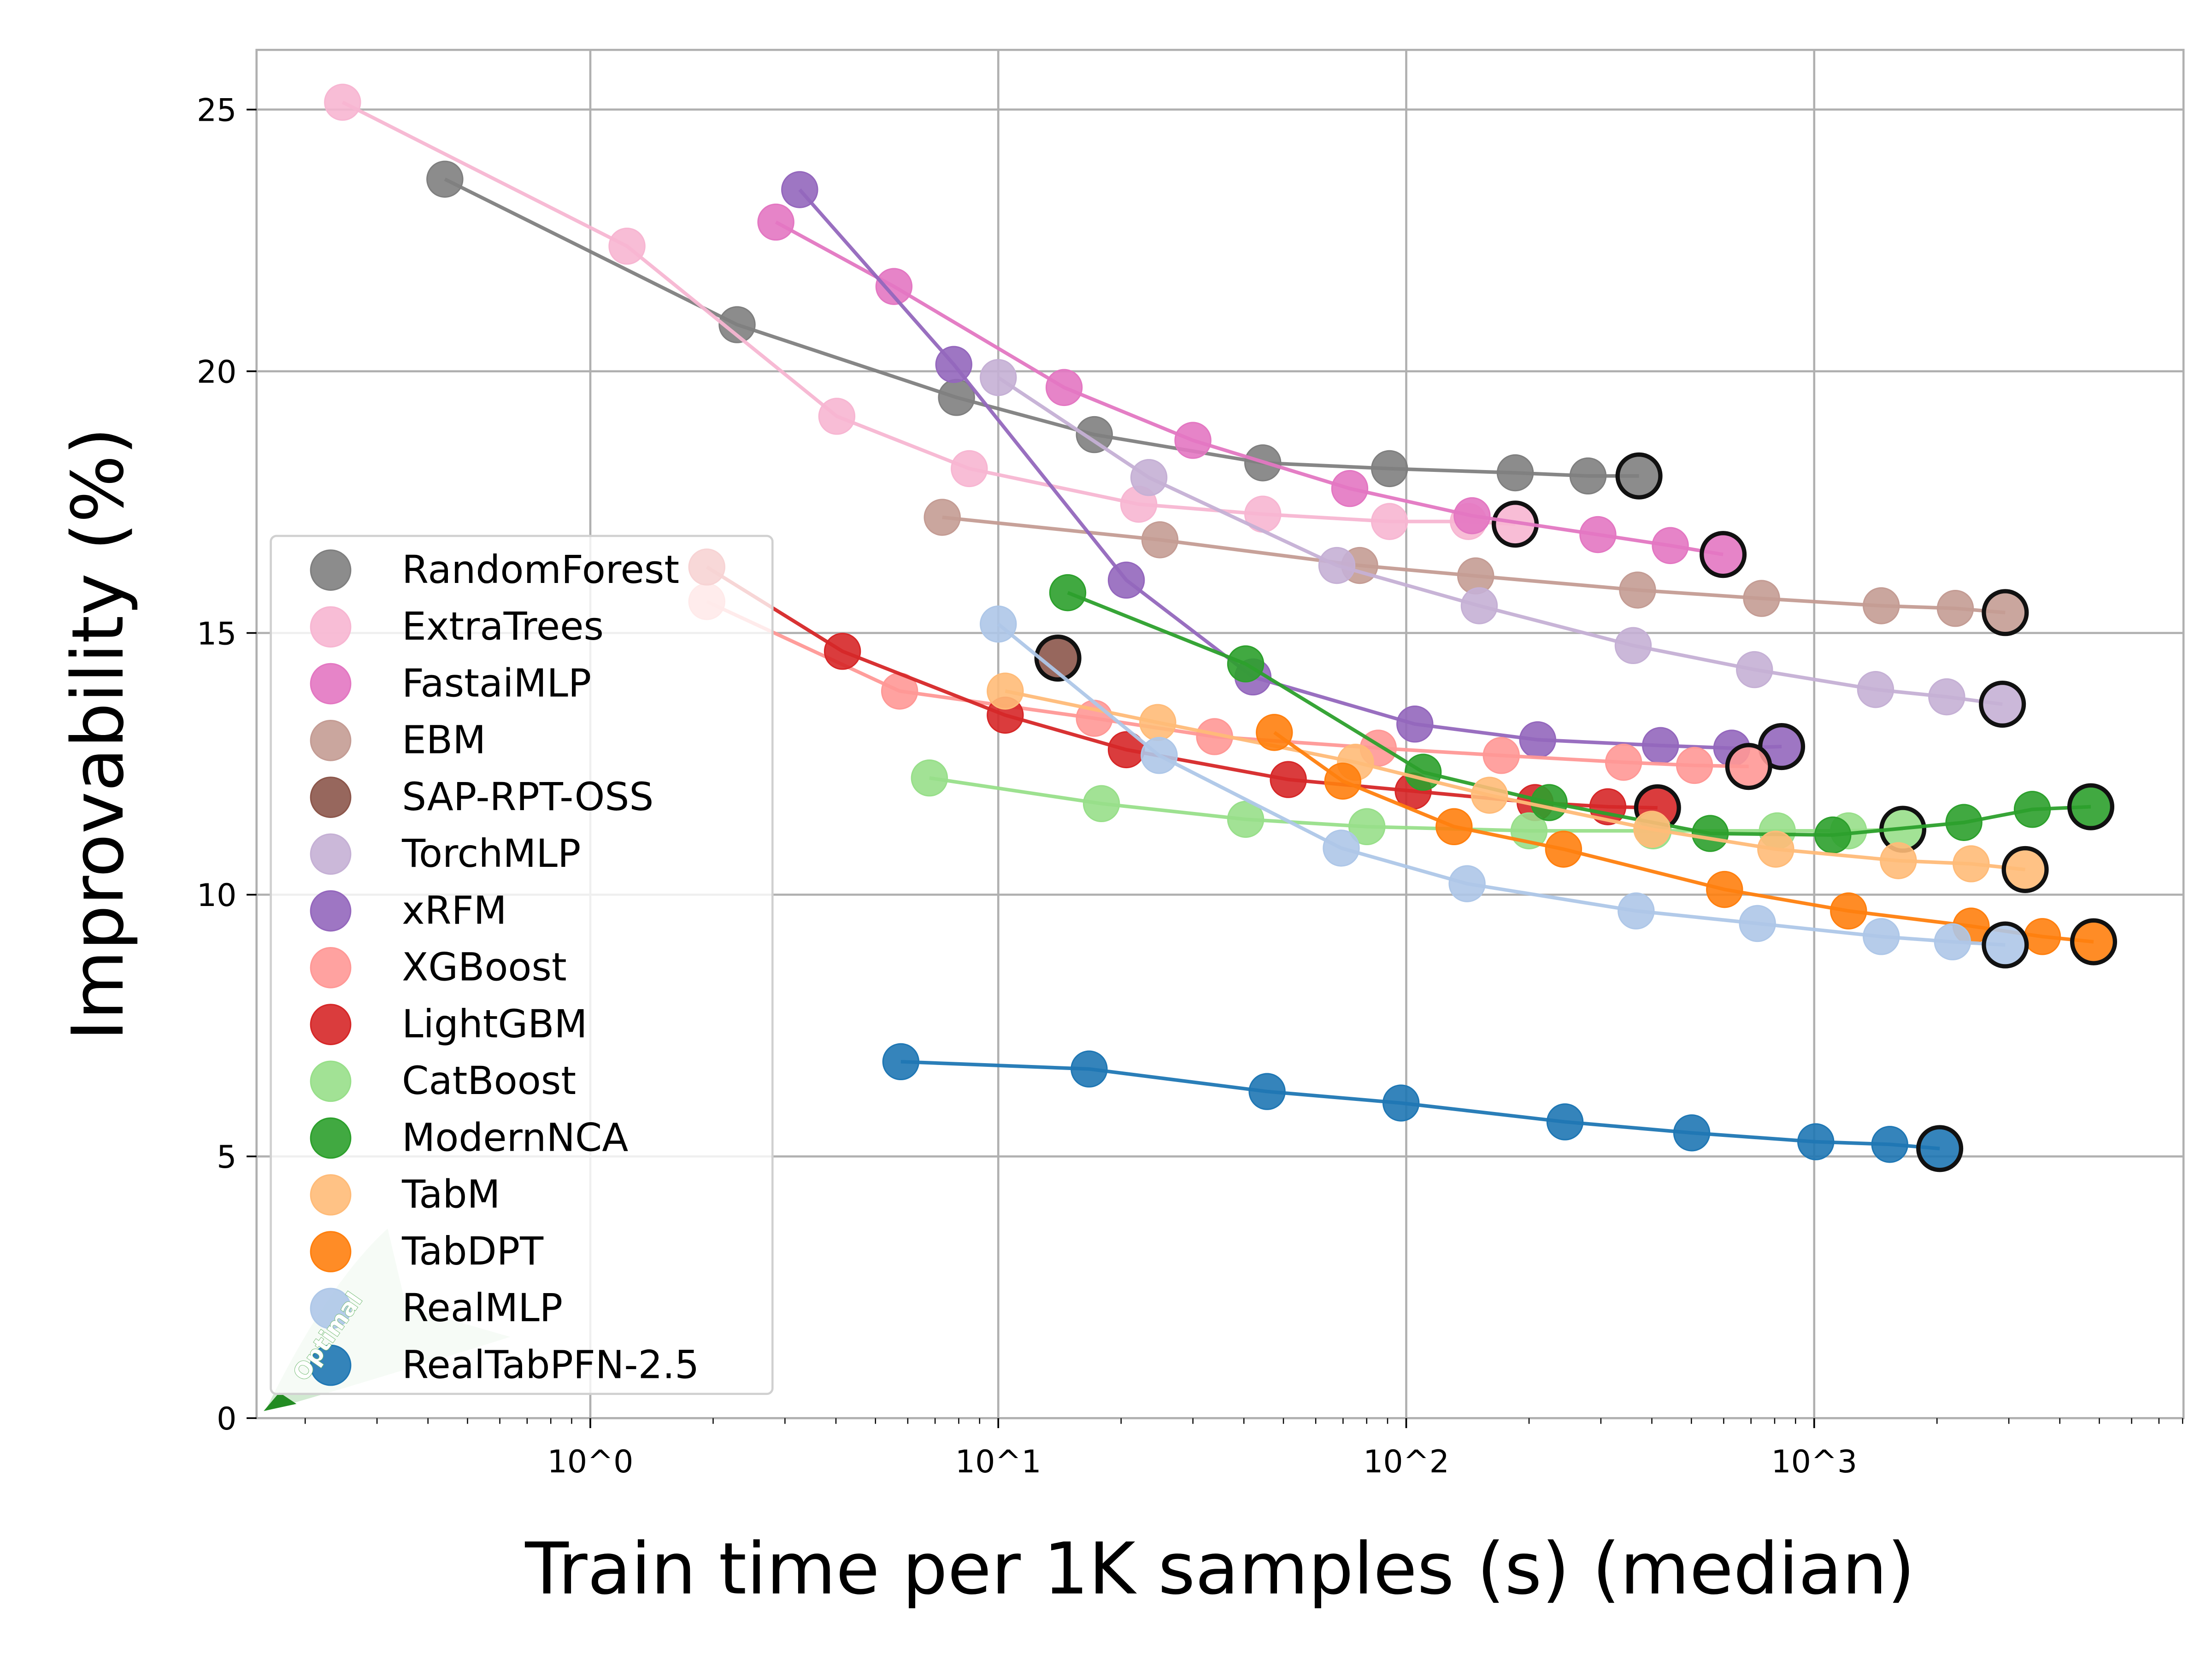 The height and width of the screenshot is (1659, 2212). I want to click on legend-item: CatBoost, so click(443, 1080).